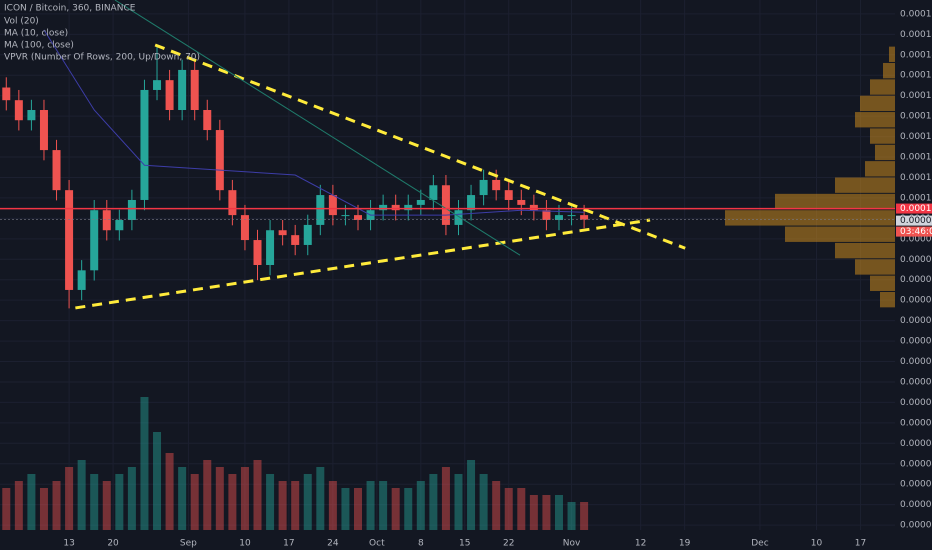  I want to click on y-tick-label: 0.0000250, so click(916, 526).